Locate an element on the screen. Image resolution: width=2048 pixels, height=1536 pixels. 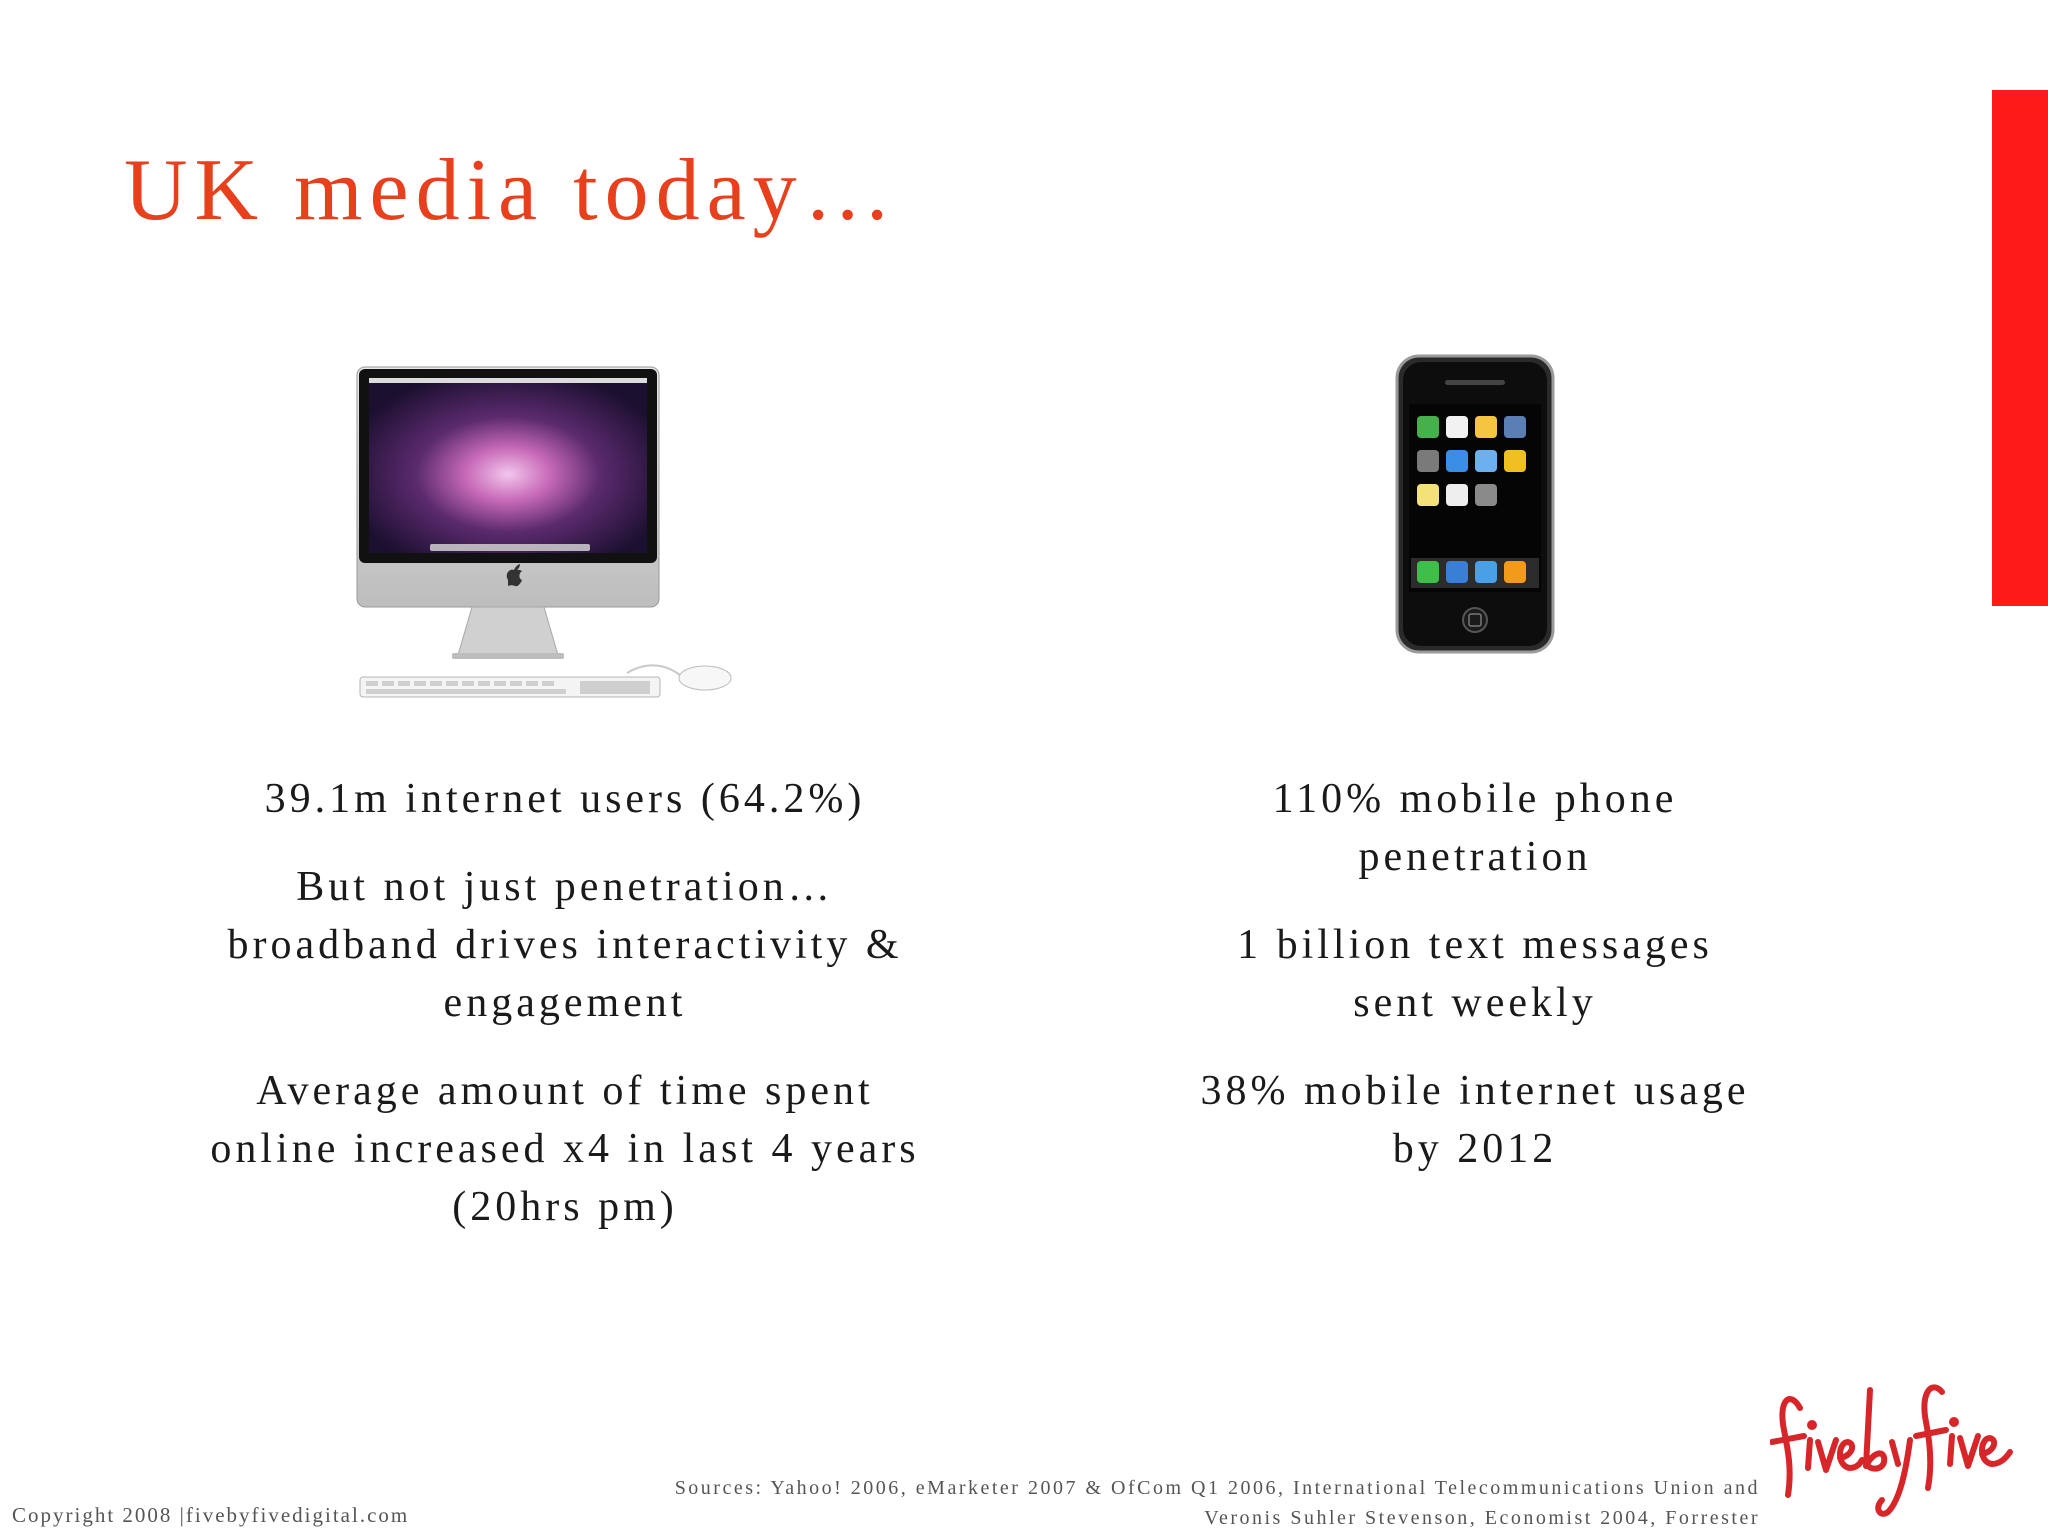
text-line: sent weekly is located at coordinates (1475, 1003).